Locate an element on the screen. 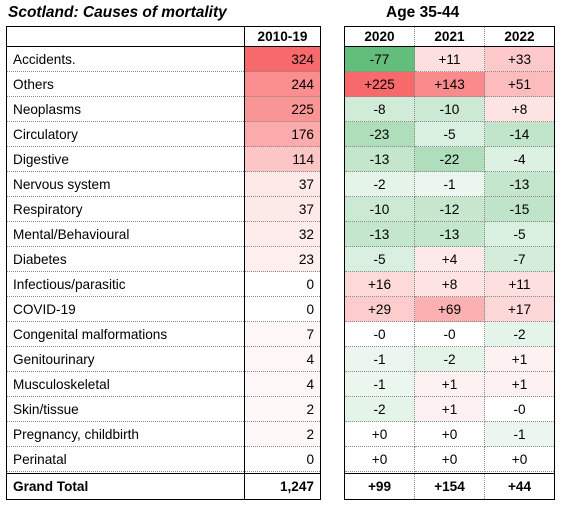  baseline-value: 244 is located at coordinates (282, 84).